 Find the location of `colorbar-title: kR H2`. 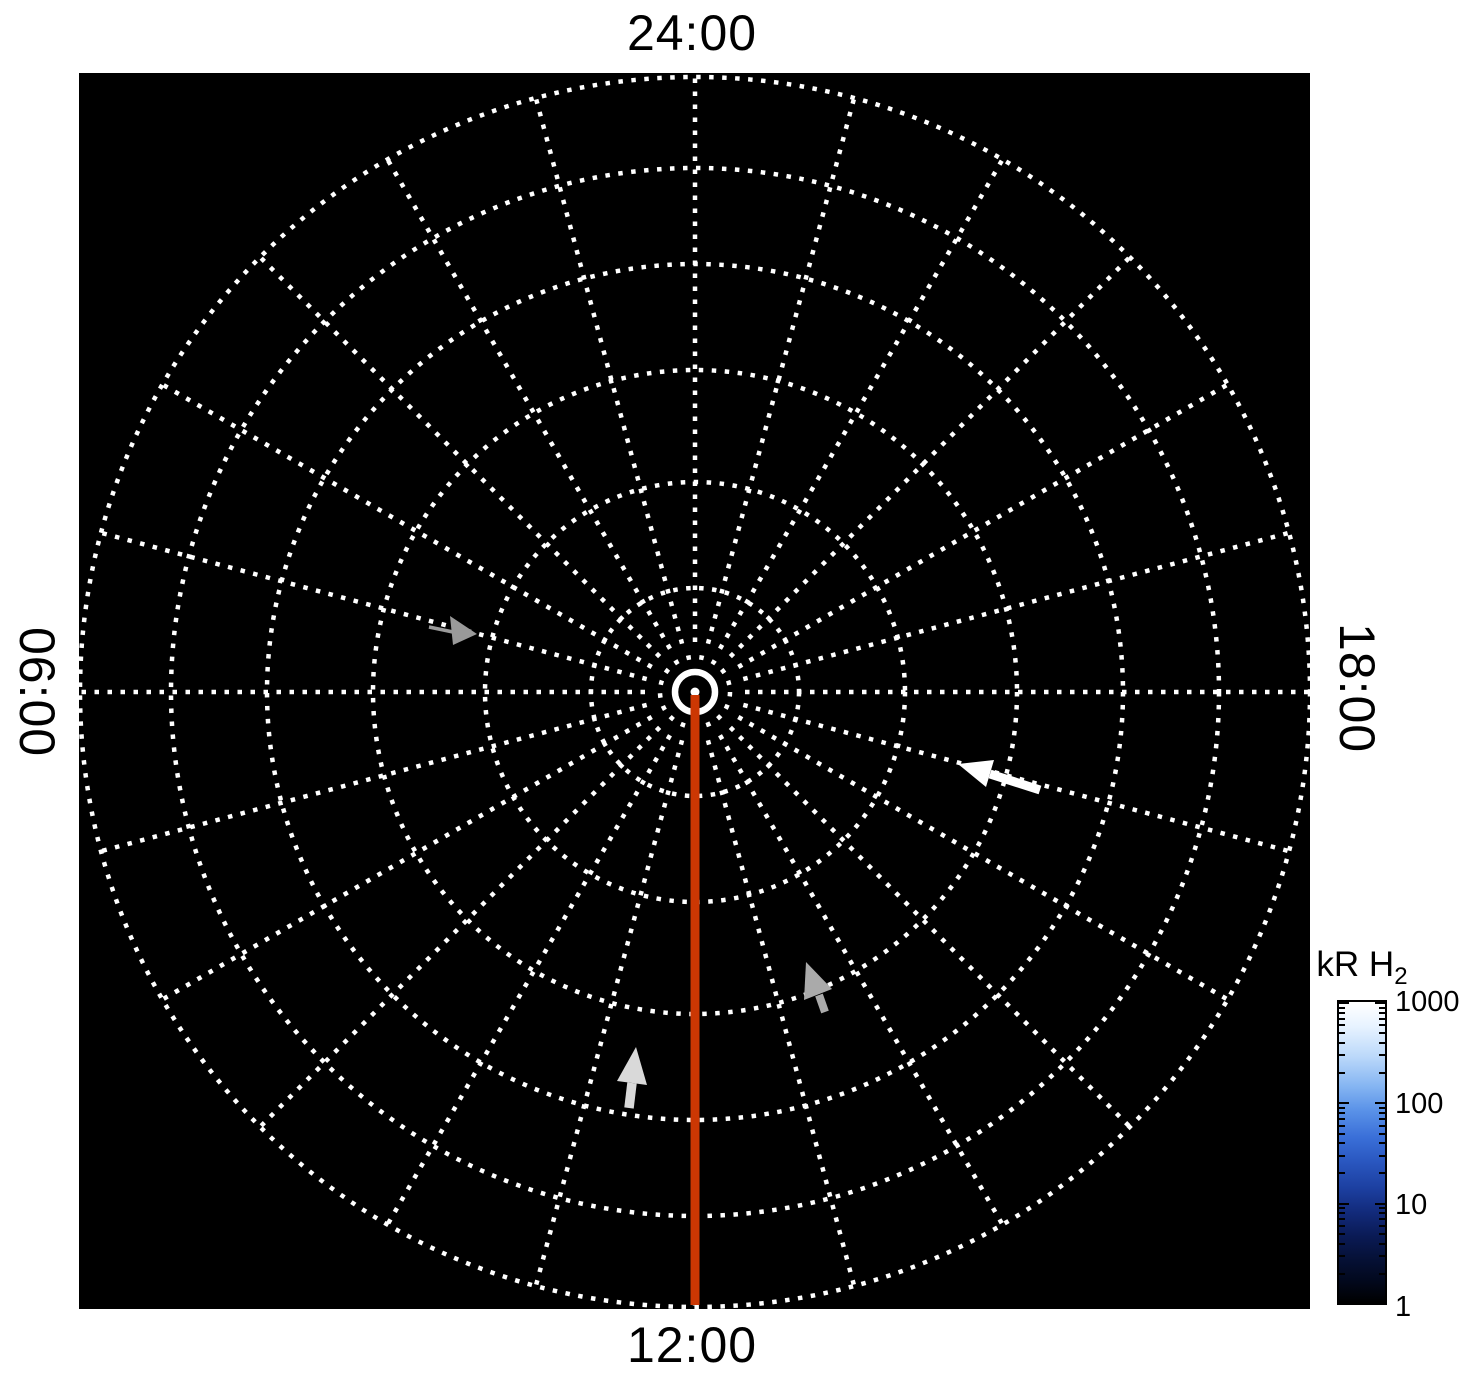

colorbar-title: kR H2 is located at coordinates (1362, 967).